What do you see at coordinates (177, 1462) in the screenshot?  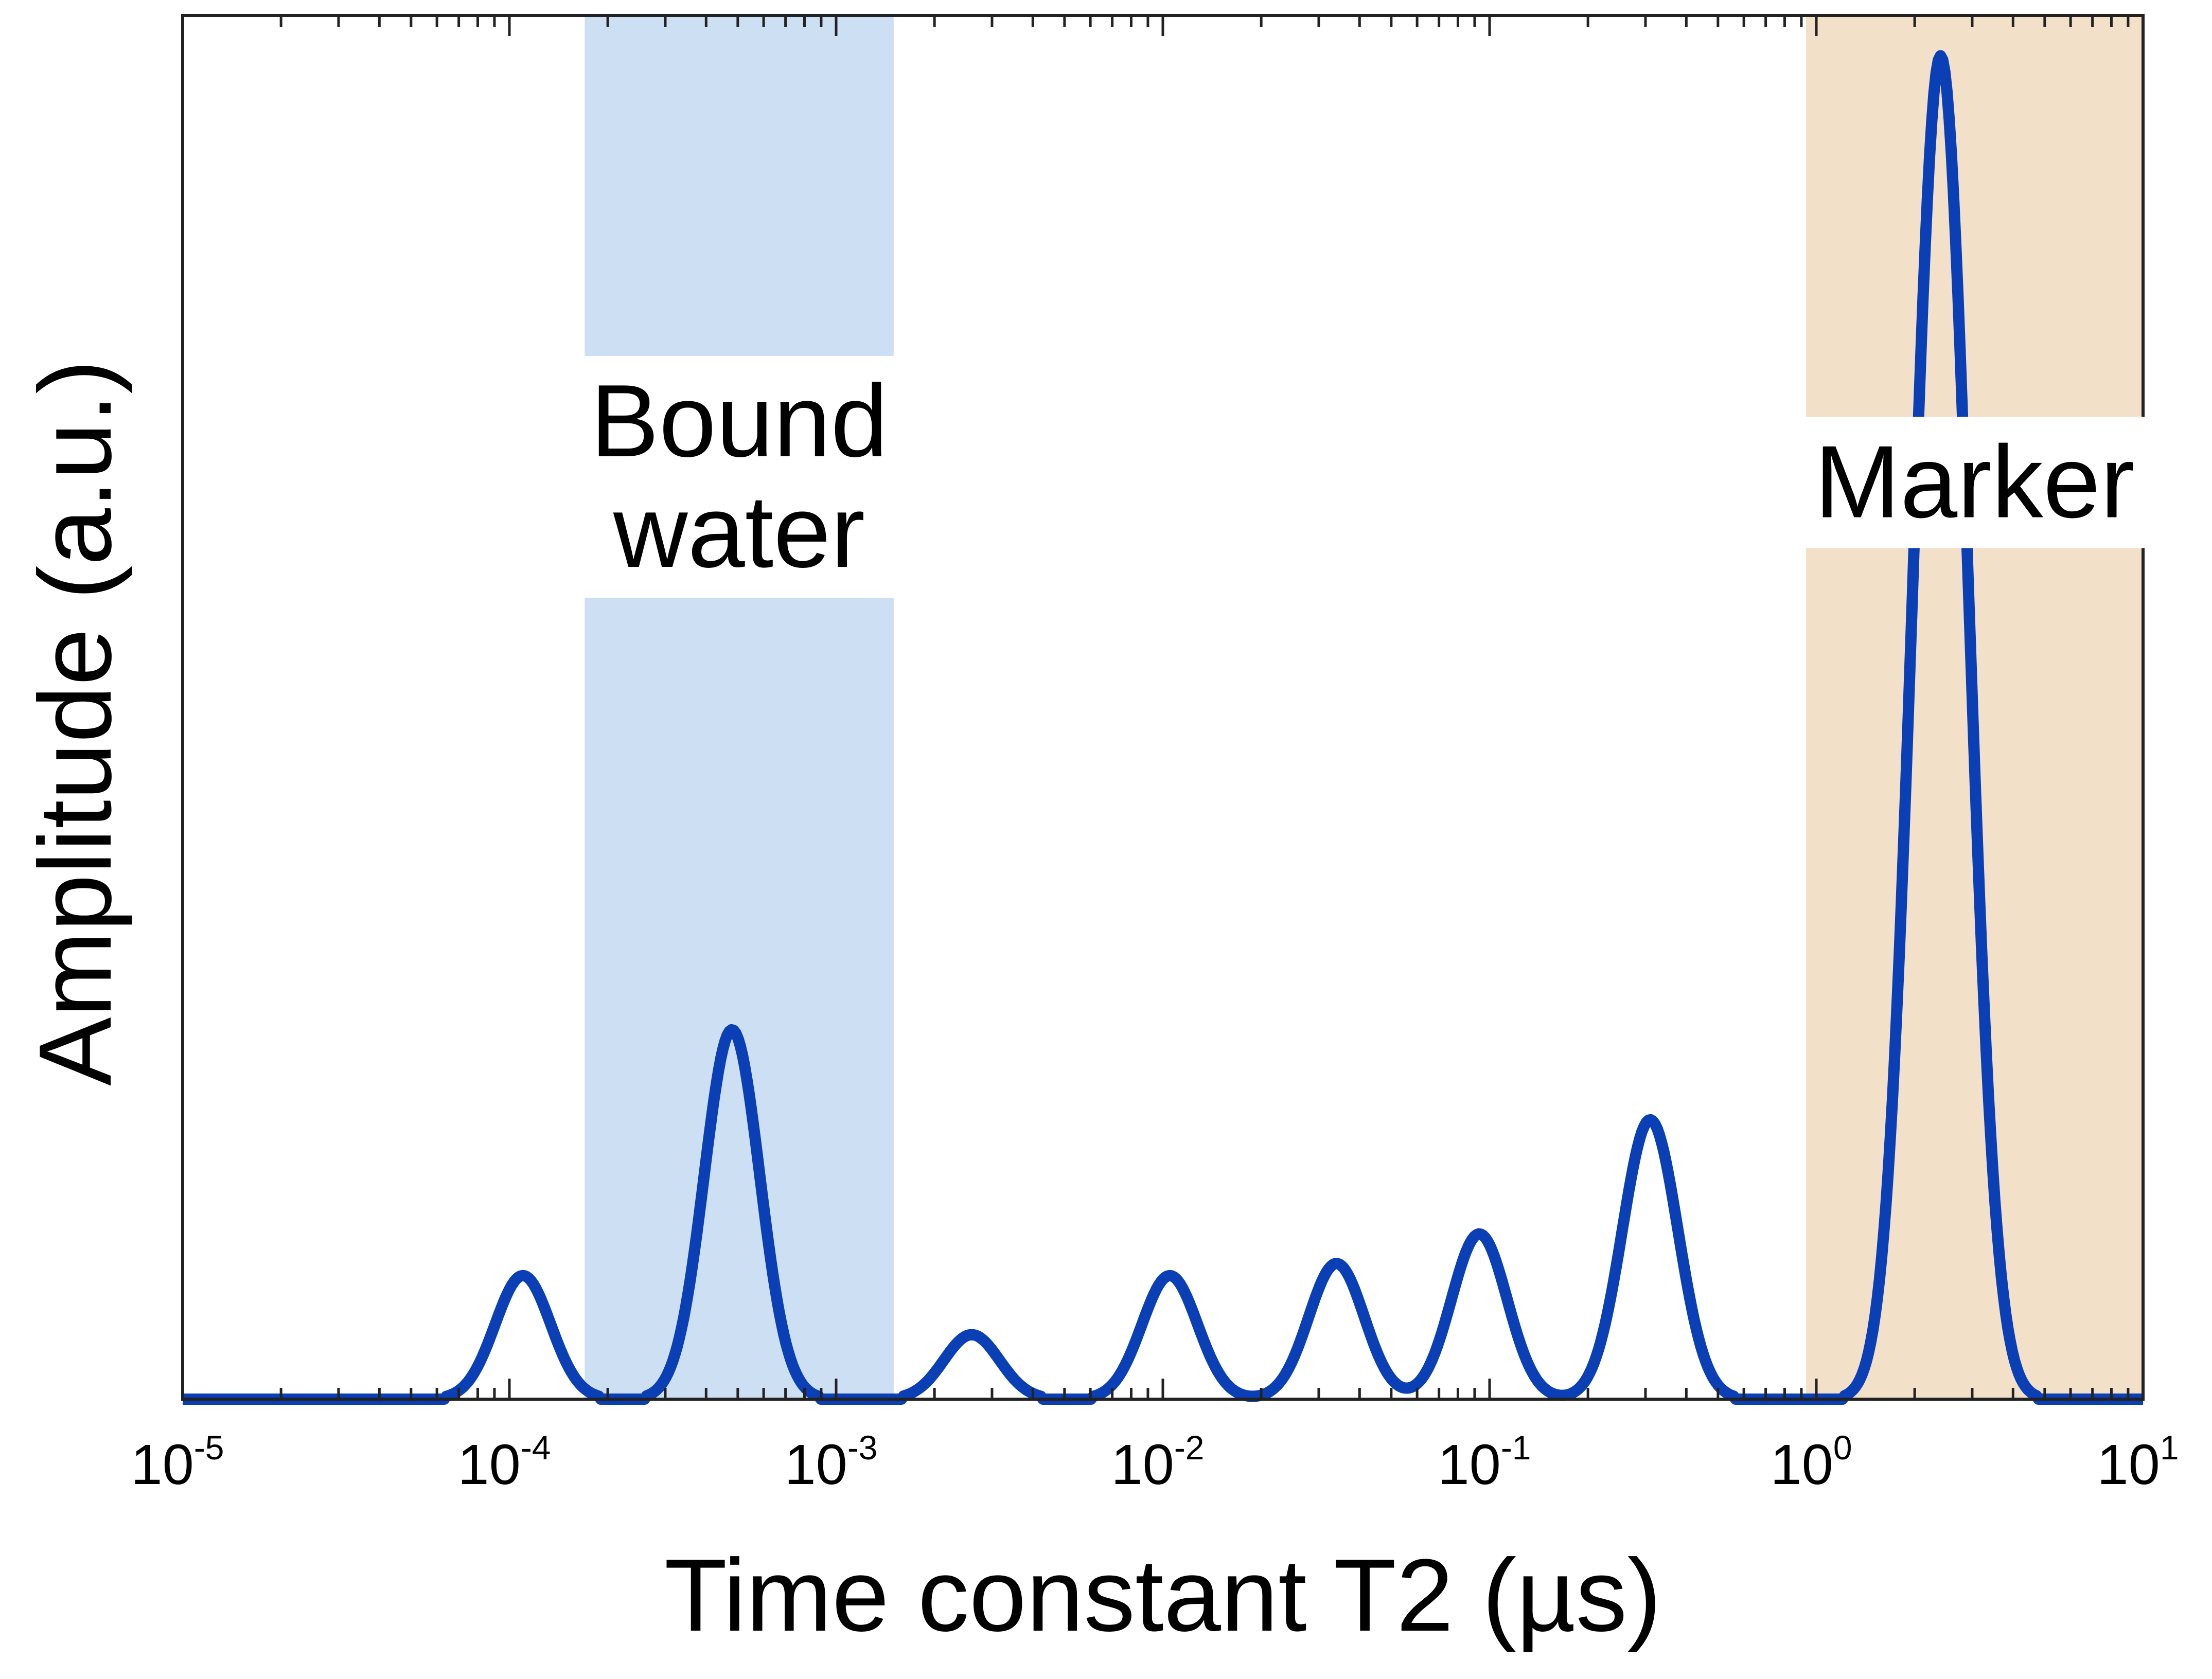 I see `x-tick-label: 10⁻⁵` at bounding box center [177, 1462].